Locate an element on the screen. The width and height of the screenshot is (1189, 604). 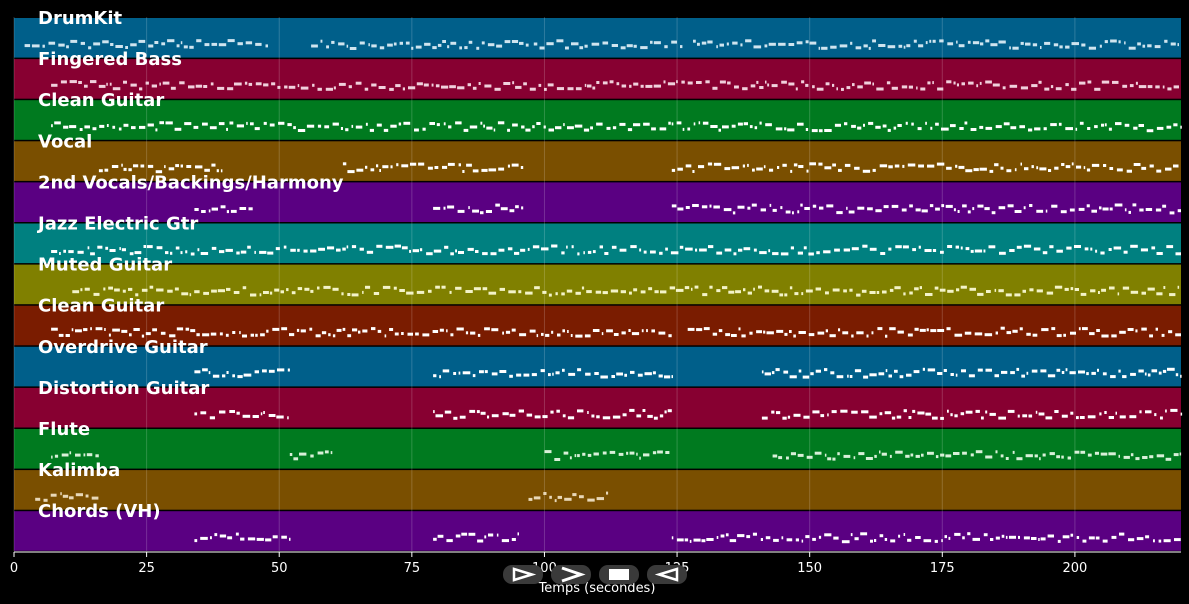
stop-button is located at coordinates (619, 574).